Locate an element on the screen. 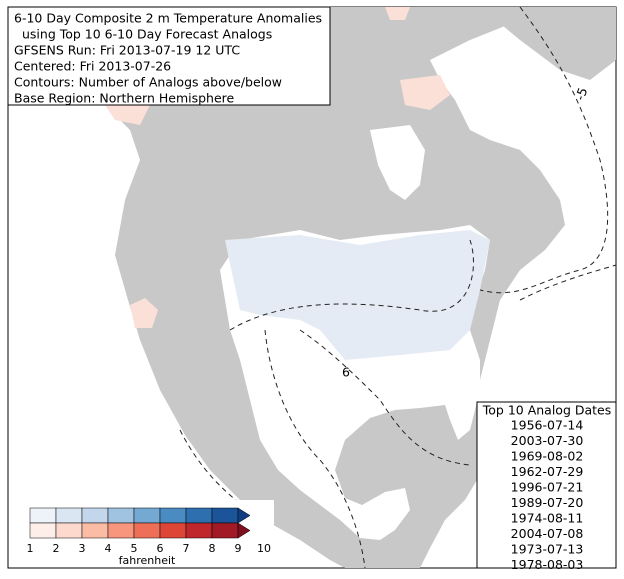 Image resolution: width=624 pixels, height=579 pixels. title-line: Base Region: Northern Hemisphere is located at coordinates (124, 98).